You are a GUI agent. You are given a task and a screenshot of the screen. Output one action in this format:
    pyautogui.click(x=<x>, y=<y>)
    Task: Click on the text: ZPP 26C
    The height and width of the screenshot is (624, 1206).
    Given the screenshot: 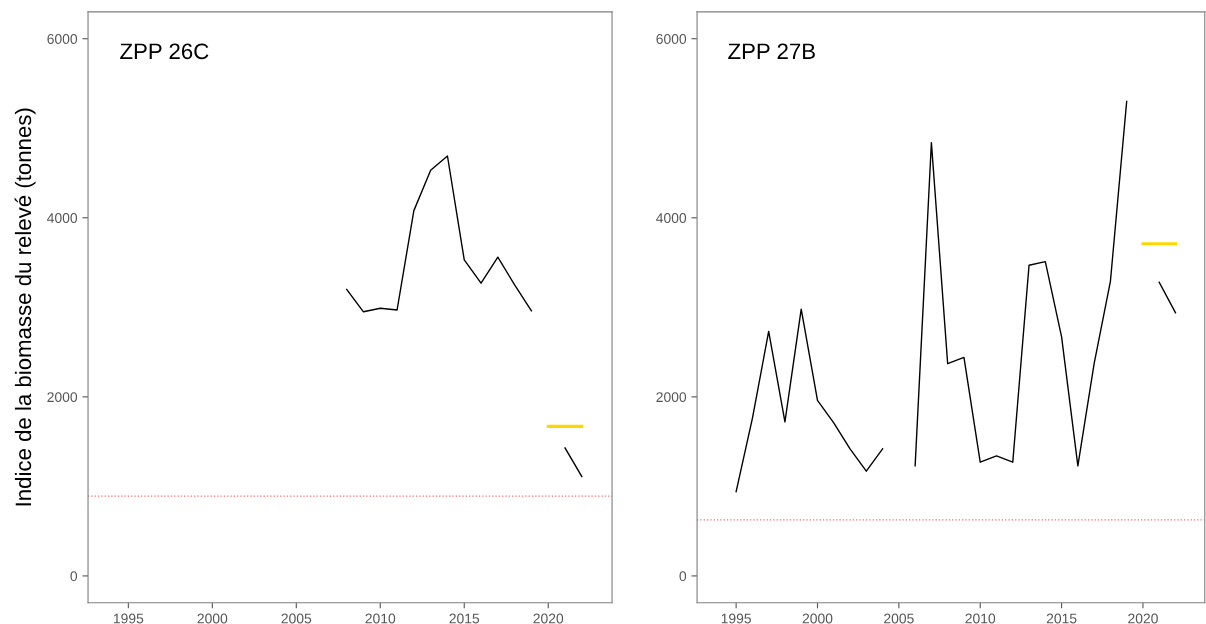 What is the action you would take?
    pyautogui.click(x=164, y=51)
    